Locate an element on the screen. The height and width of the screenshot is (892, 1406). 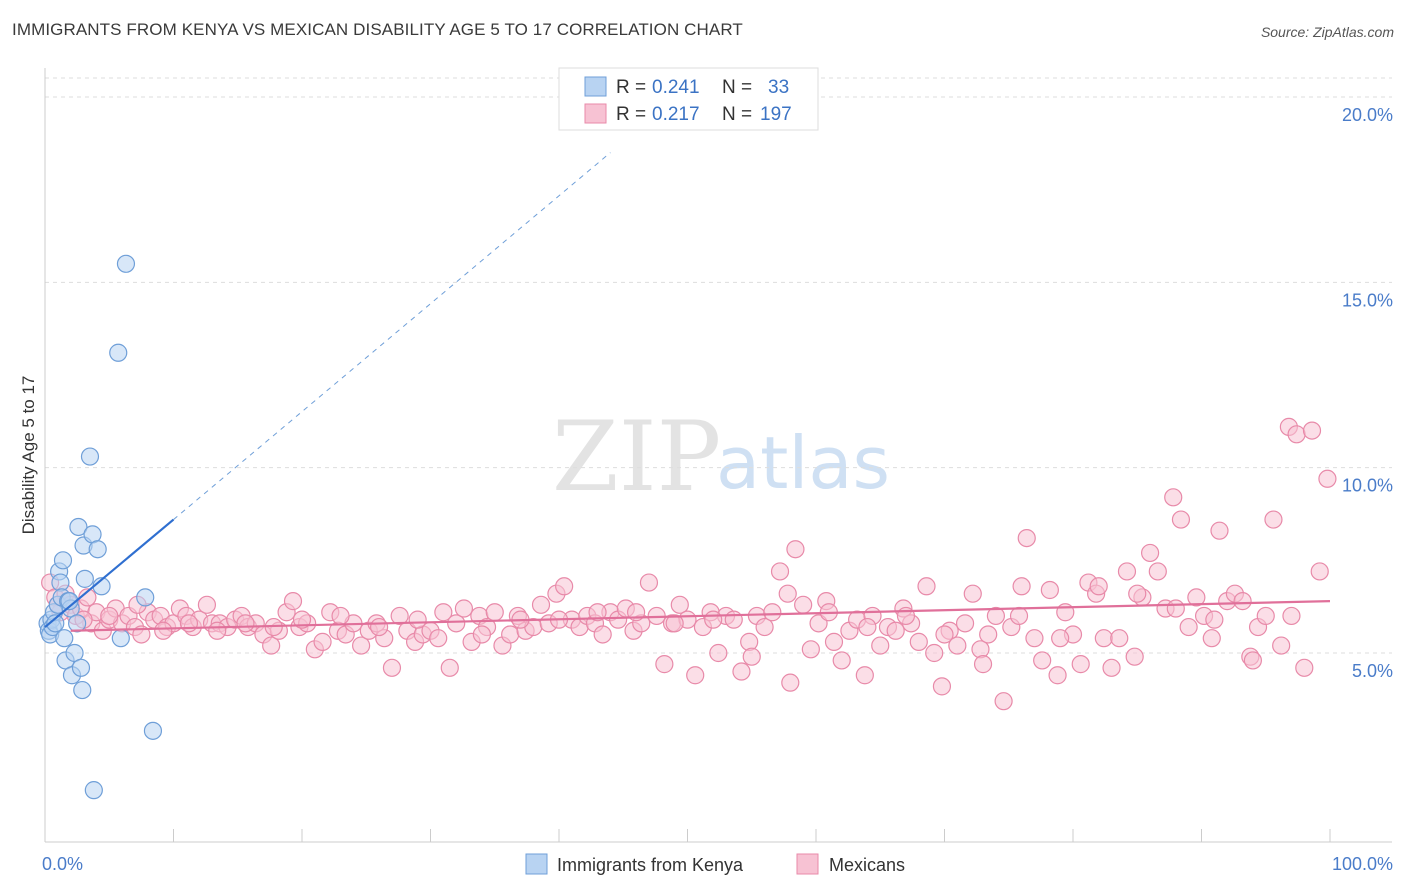
top-legend: R = 0.241 N = 33 R = 0.217 N = 197 is located at coordinates (688, 99).